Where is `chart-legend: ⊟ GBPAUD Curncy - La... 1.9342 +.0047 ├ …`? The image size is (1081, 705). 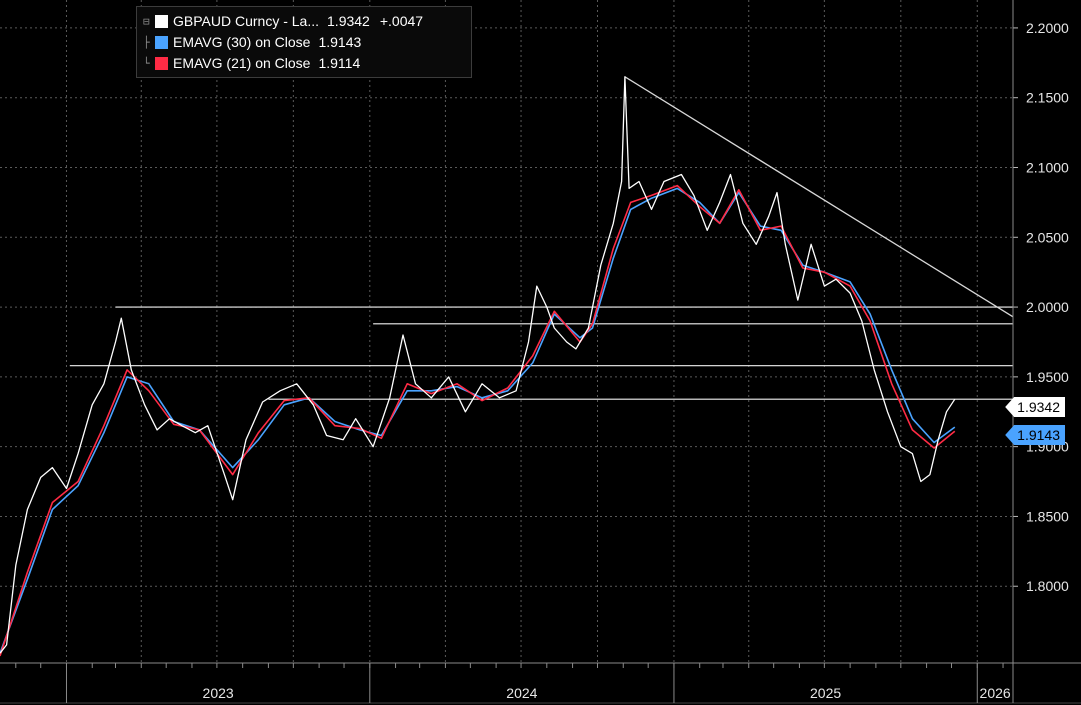
chart-legend: ⊟ GBPAUD Curncy - La... 1.9342 +.0047 ├ … is located at coordinates (304, 42).